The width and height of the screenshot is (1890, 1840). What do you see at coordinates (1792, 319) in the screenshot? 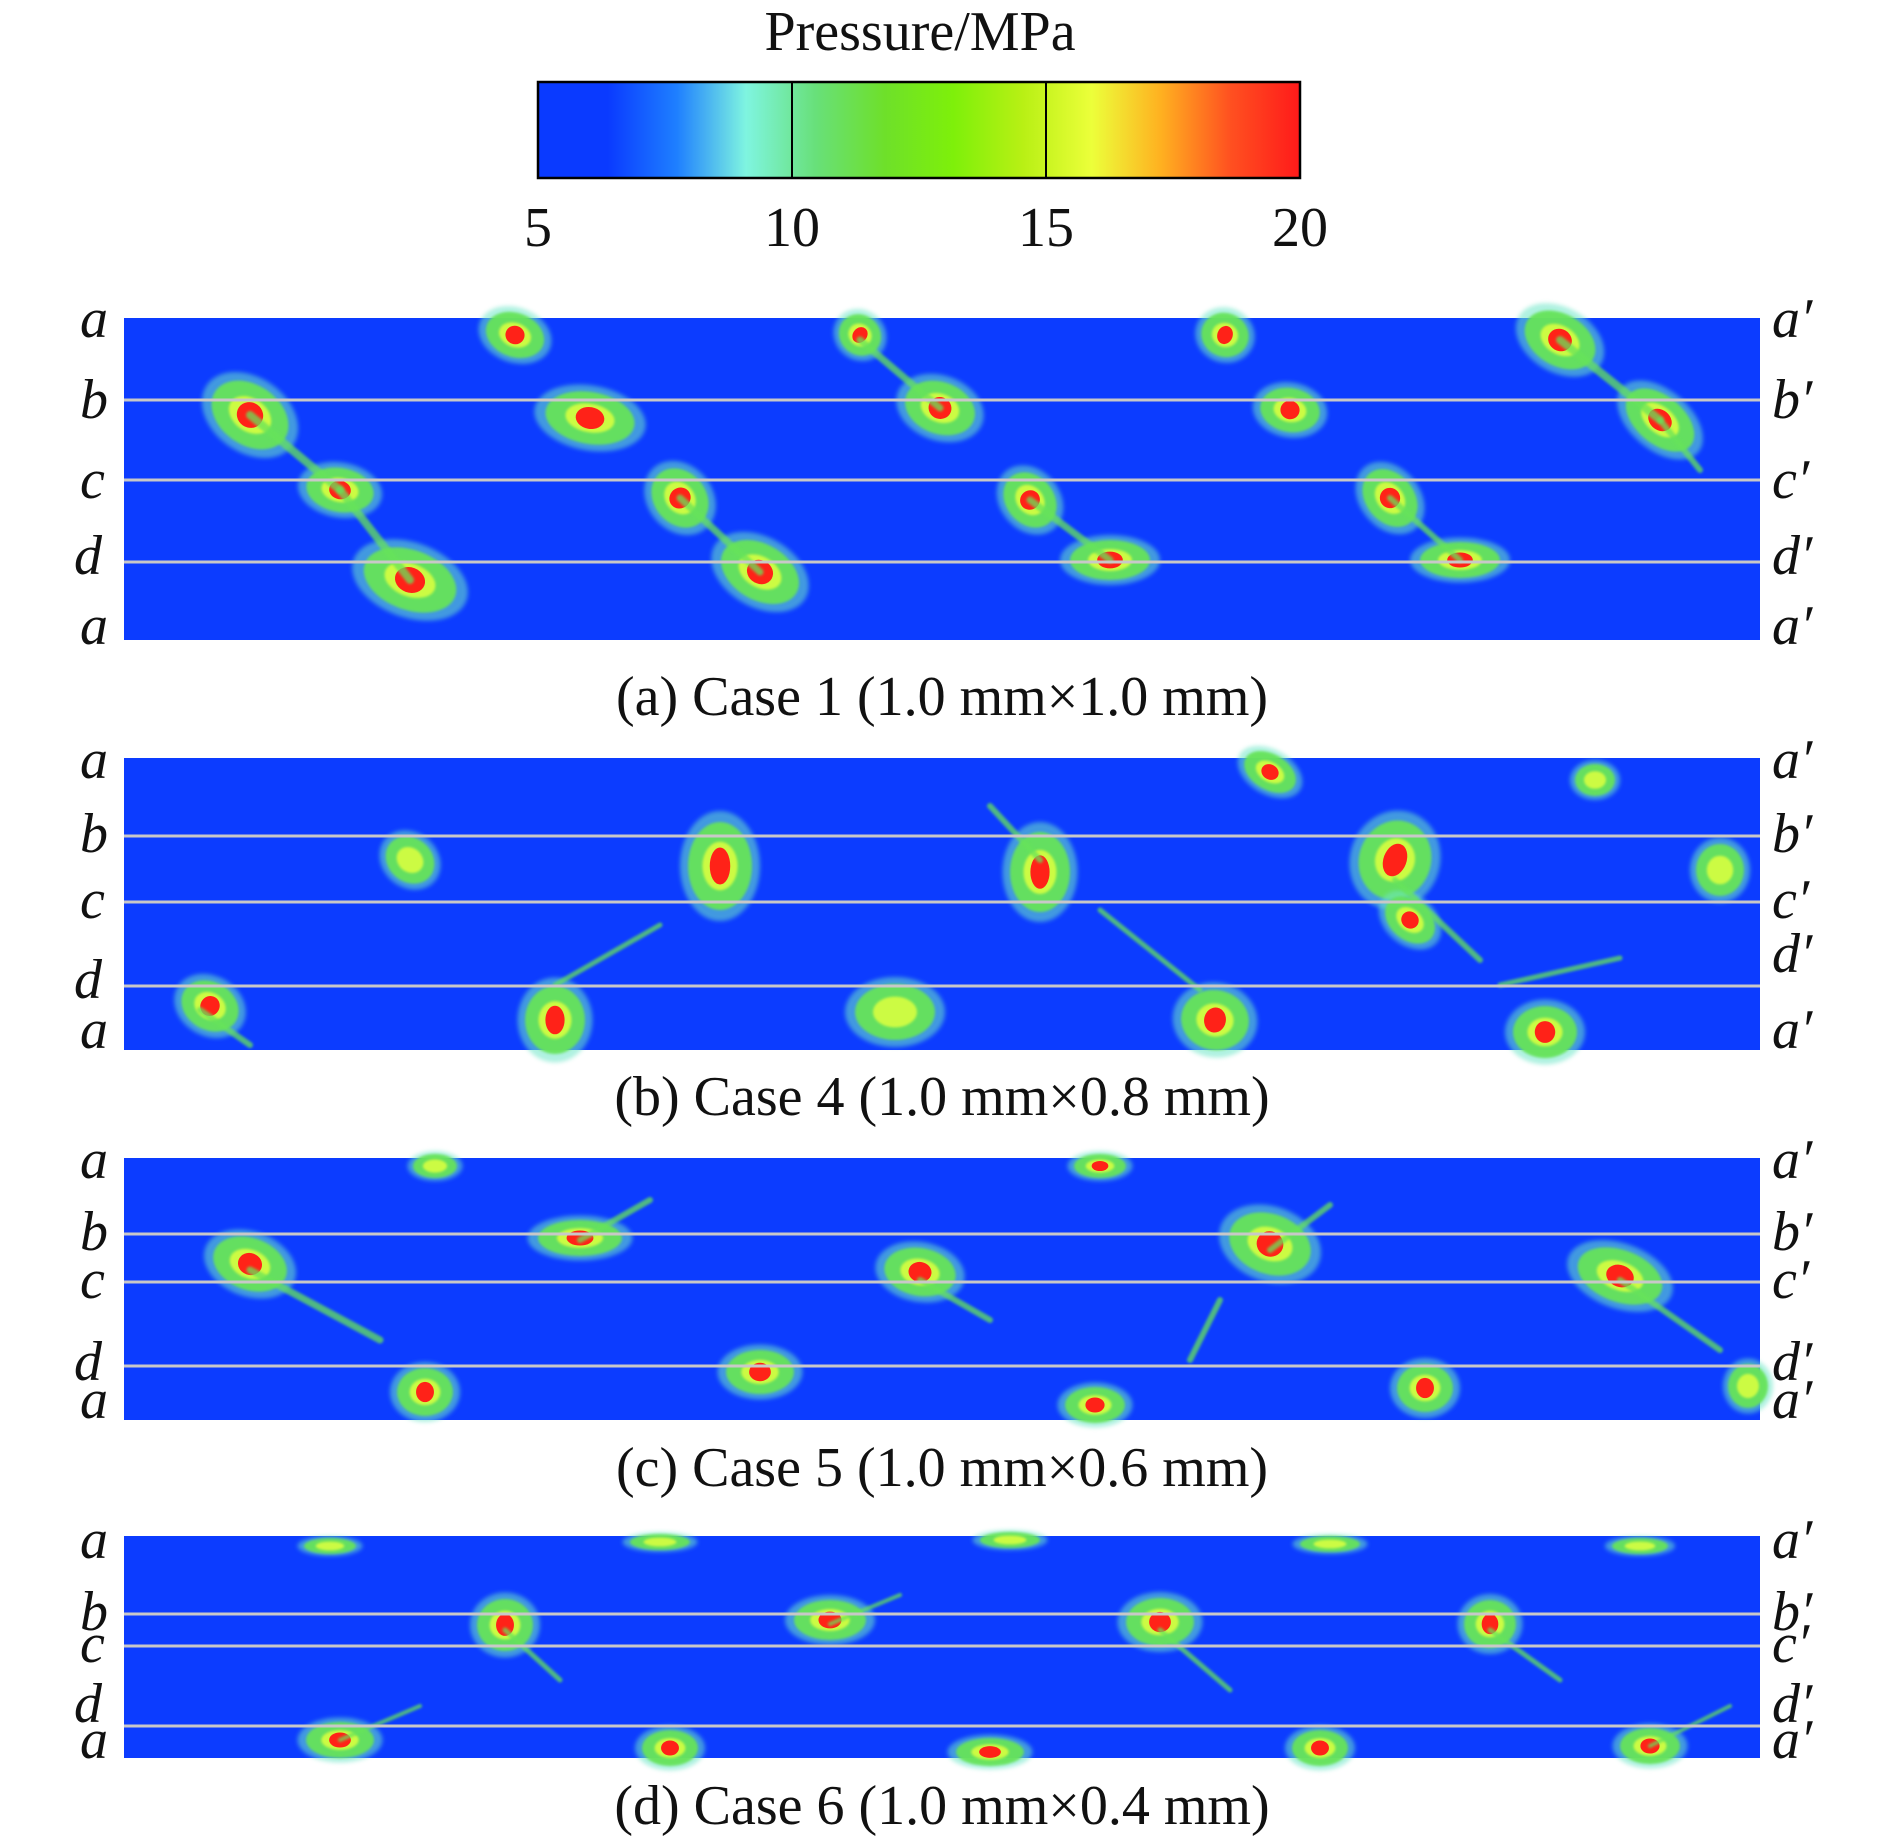
I see `panel-a-label-a-prime-top: a′` at bounding box center [1792, 319].